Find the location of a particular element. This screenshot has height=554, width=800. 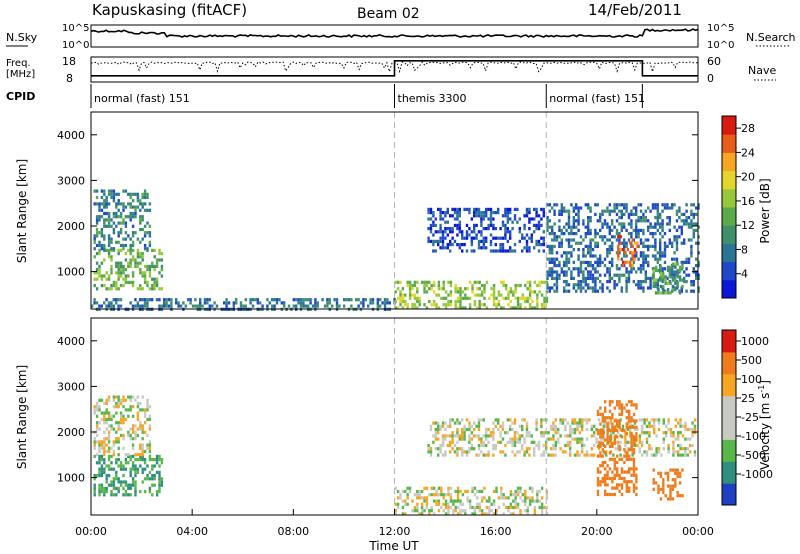

colorbar-swatch is located at coordinates (729, 271).